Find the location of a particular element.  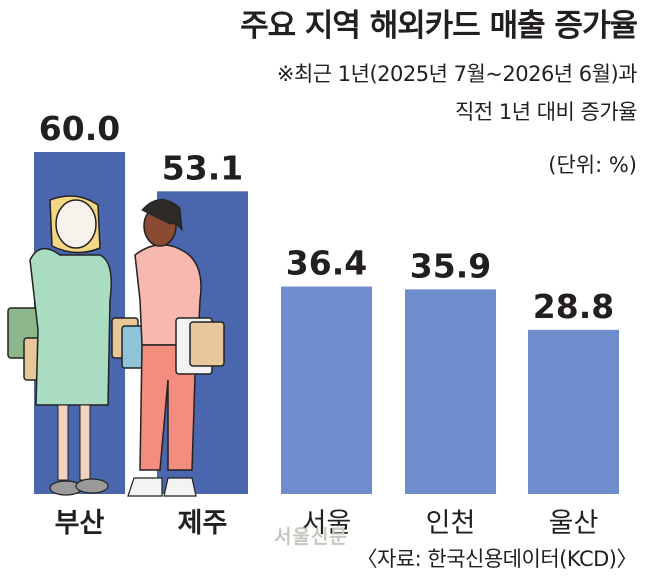

value-label-인천: 35.9 is located at coordinates (450, 265).